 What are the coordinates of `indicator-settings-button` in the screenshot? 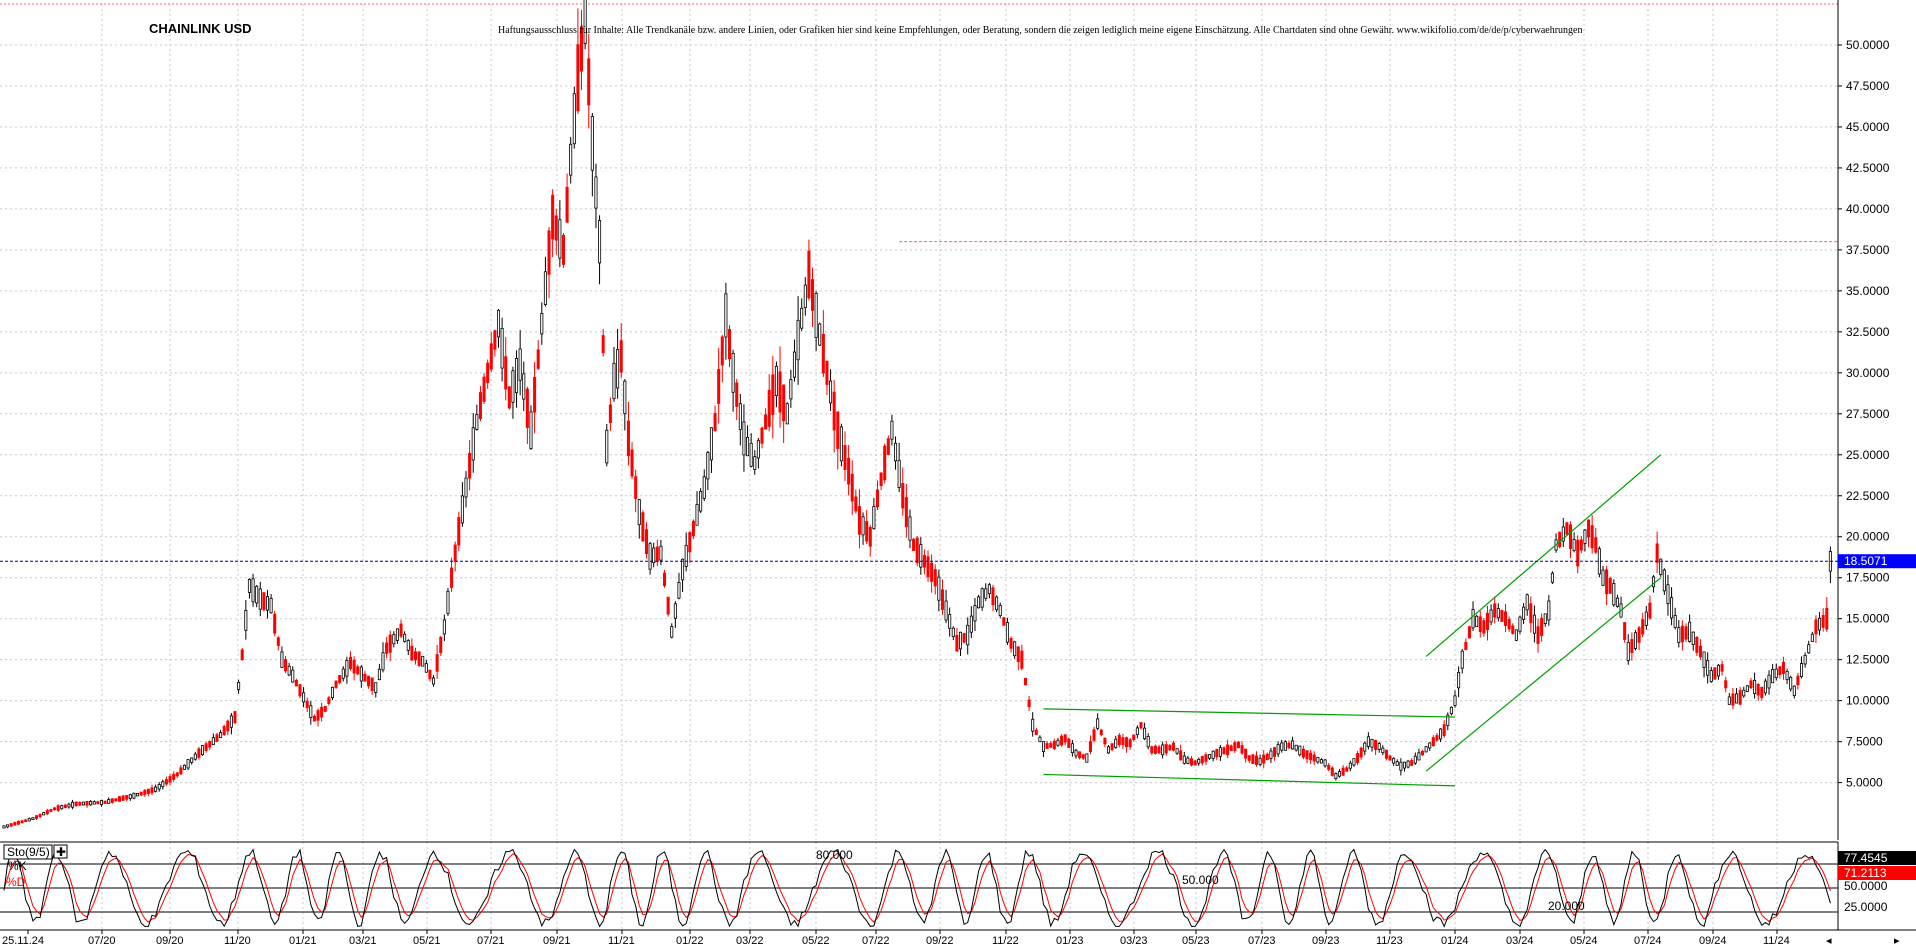 It's located at (60, 851).